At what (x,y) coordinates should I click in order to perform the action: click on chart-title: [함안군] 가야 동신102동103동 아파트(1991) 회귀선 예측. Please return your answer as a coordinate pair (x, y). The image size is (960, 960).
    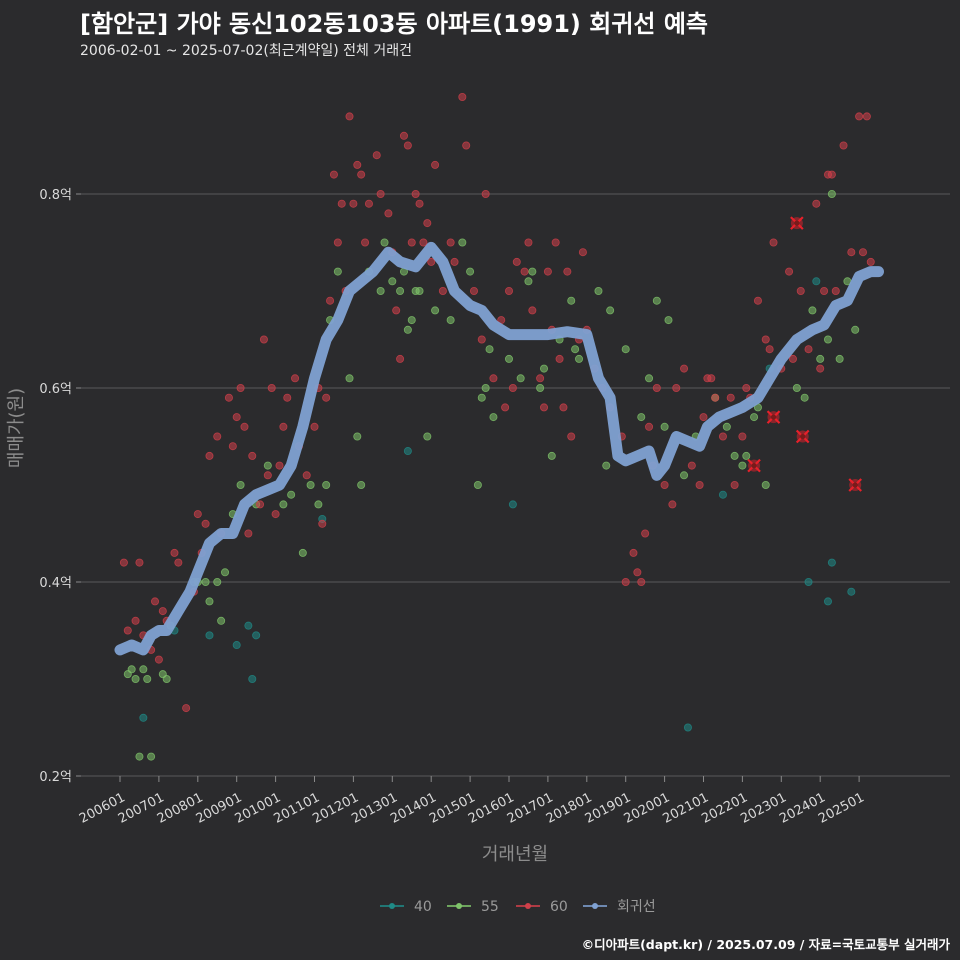
    Looking at the image, I should click on (394, 24).